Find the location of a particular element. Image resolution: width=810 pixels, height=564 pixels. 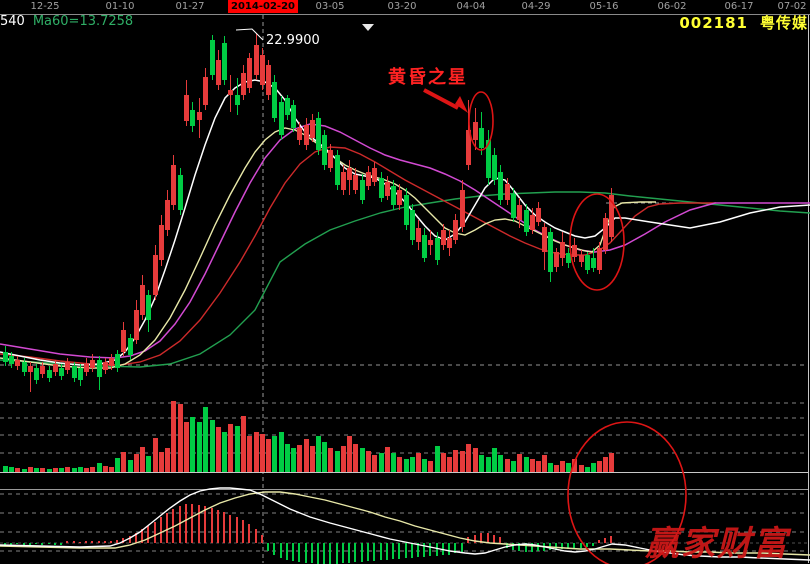

date-label: 01-10 is located at coordinates (120, 6).